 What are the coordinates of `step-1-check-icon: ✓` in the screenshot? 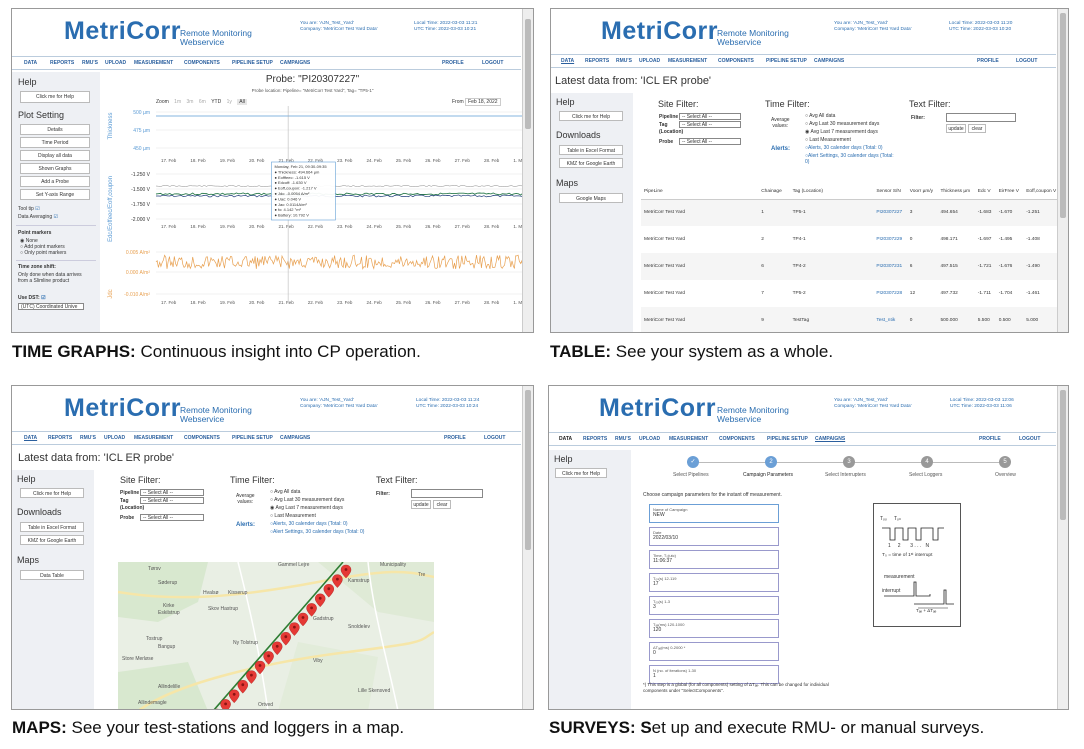 It's located at (693, 462).